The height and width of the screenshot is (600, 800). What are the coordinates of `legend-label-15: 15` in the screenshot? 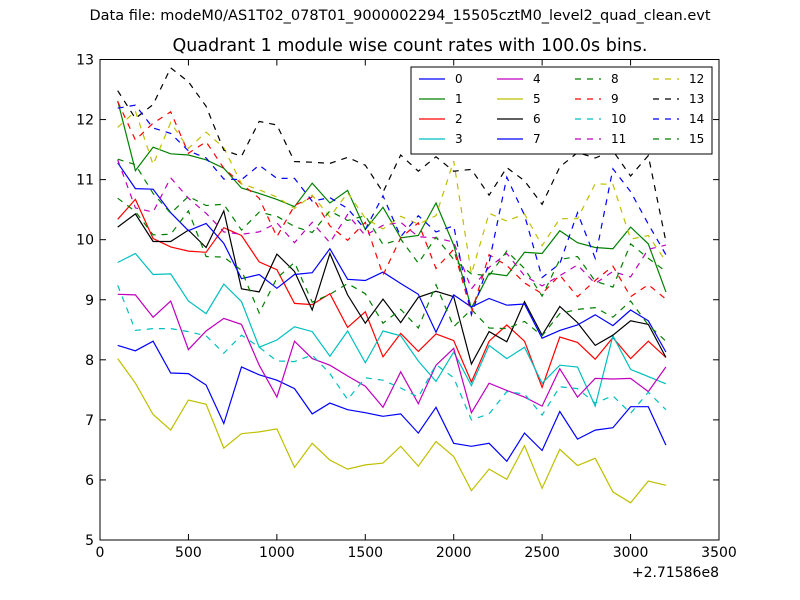 It's located at (696, 139).